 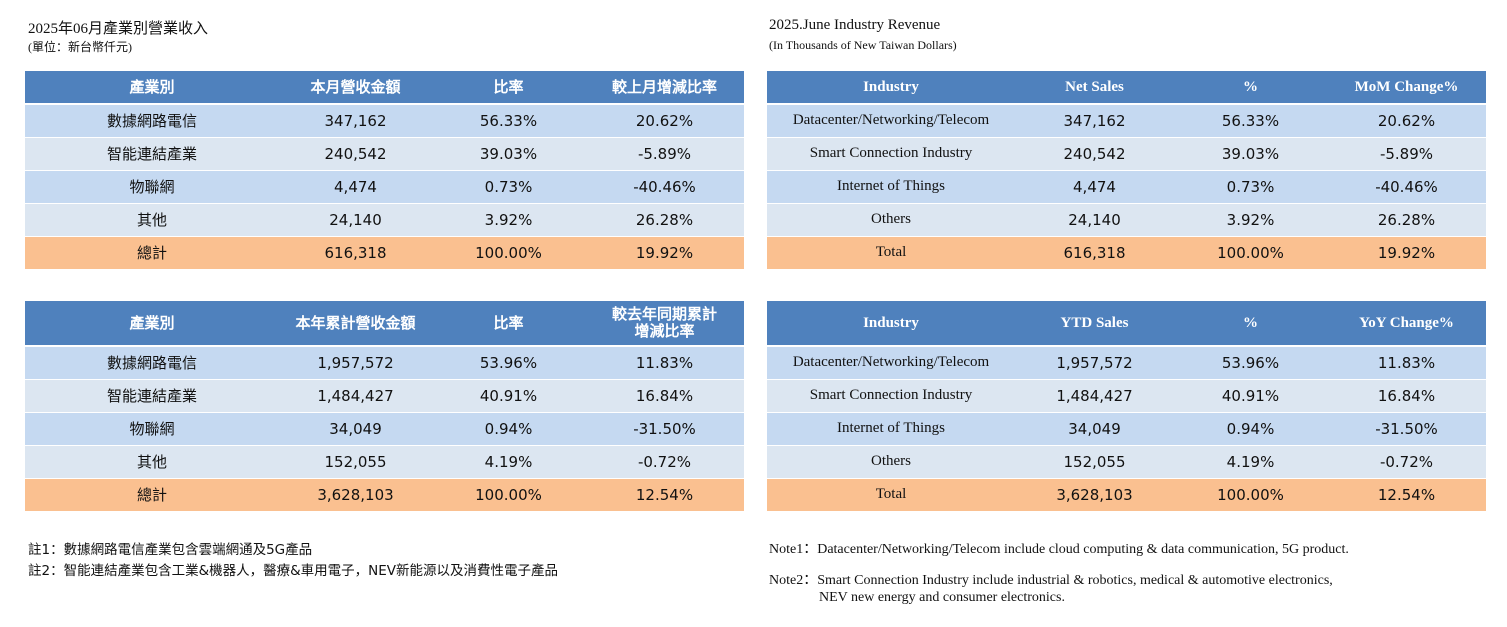 I want to click on zh-report-title: 2025年06月產業別營業收入, so click(x=118, y=29).